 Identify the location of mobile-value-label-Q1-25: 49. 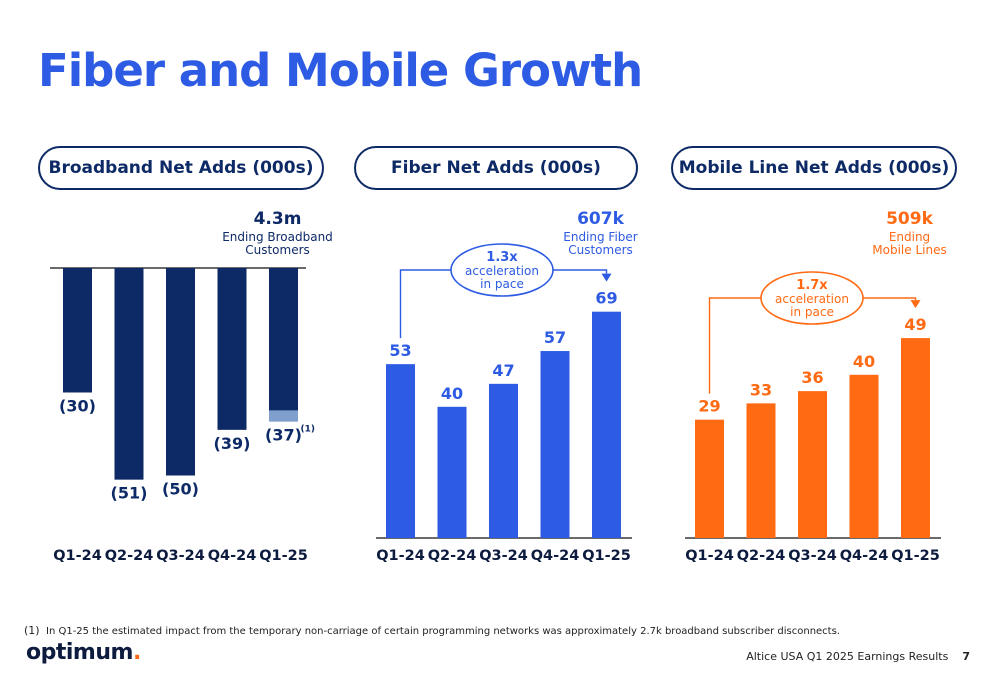
(915, 324).